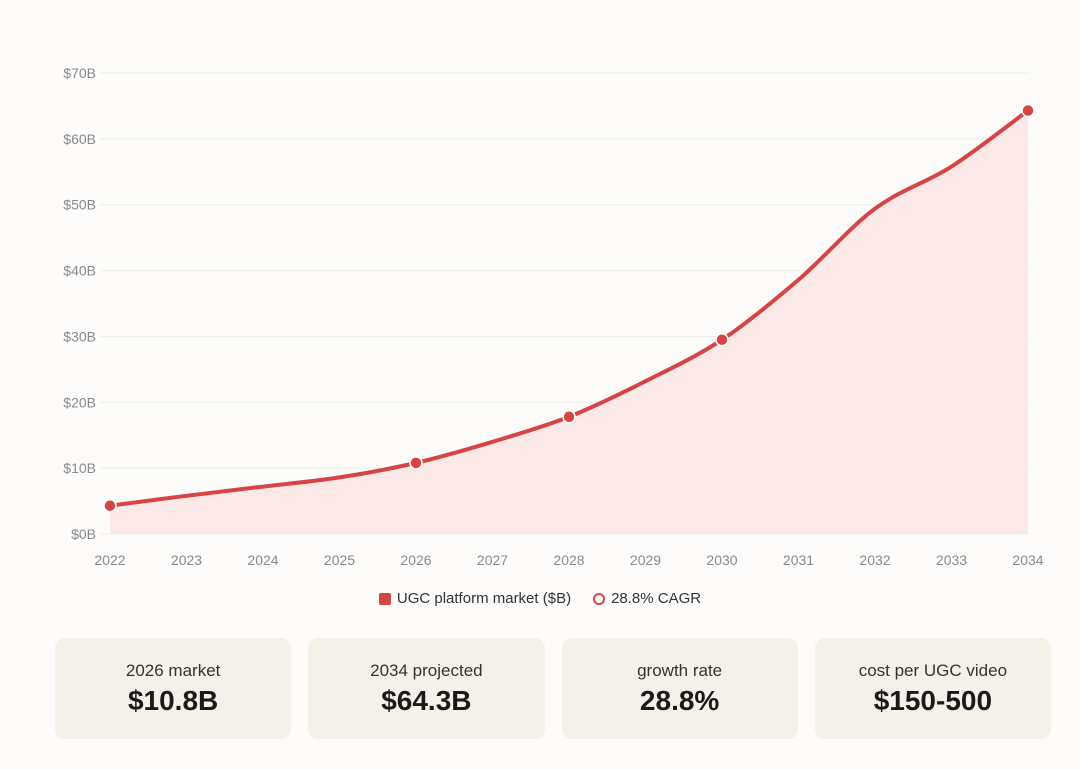  Describe the element at coordinates (79, 336) in the screenshot. I see `y-tick-label: $30B` at that location.